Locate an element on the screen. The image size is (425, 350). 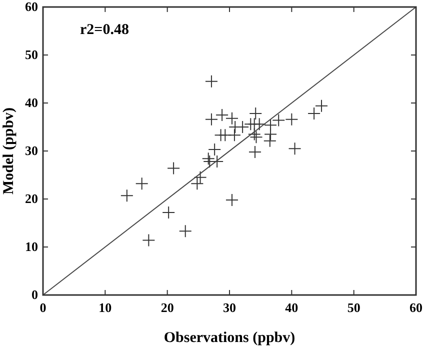
y-tick-label: 40 is located at coordinates (31, 102).